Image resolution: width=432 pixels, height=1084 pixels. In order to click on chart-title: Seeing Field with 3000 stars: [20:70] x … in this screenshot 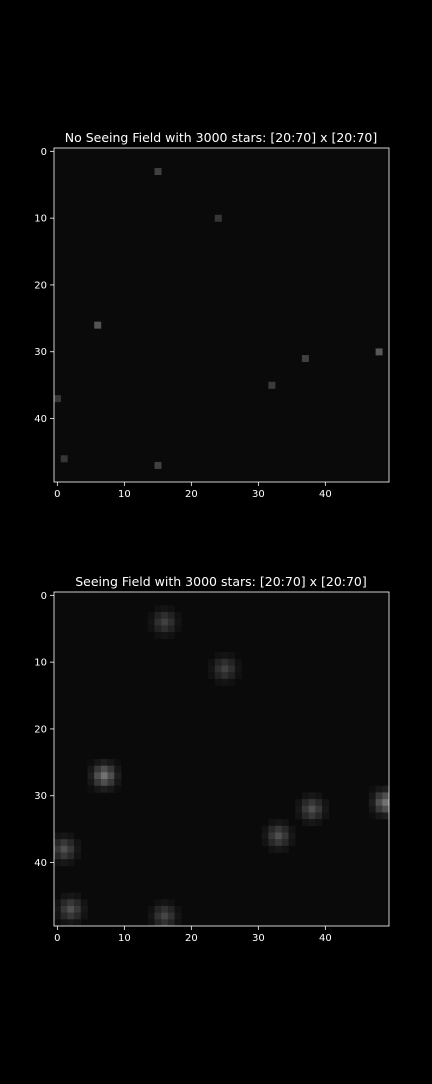, I will do `click(221, 581)`.